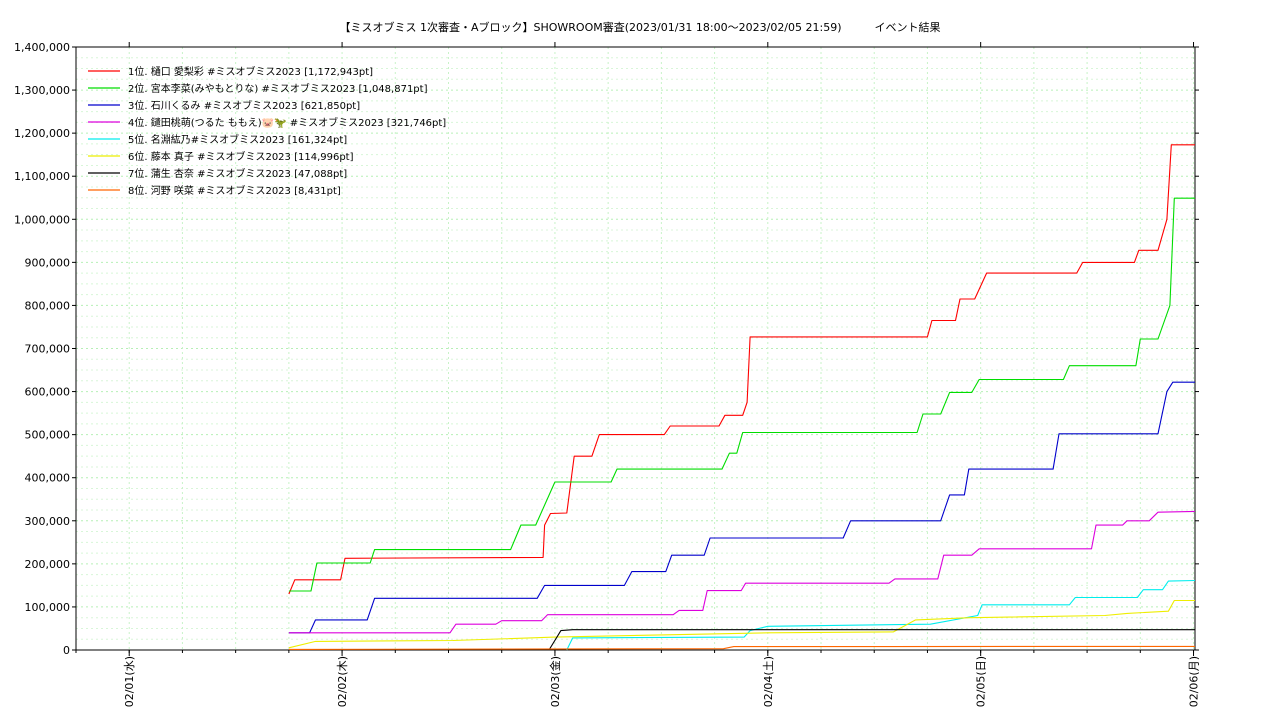 This screenshot has width=1280, height=720. I want to click on legend-label-8: 8位. 河野 咲菜 #ミスオブミス2023 [8,431pt], so click(234, 190).